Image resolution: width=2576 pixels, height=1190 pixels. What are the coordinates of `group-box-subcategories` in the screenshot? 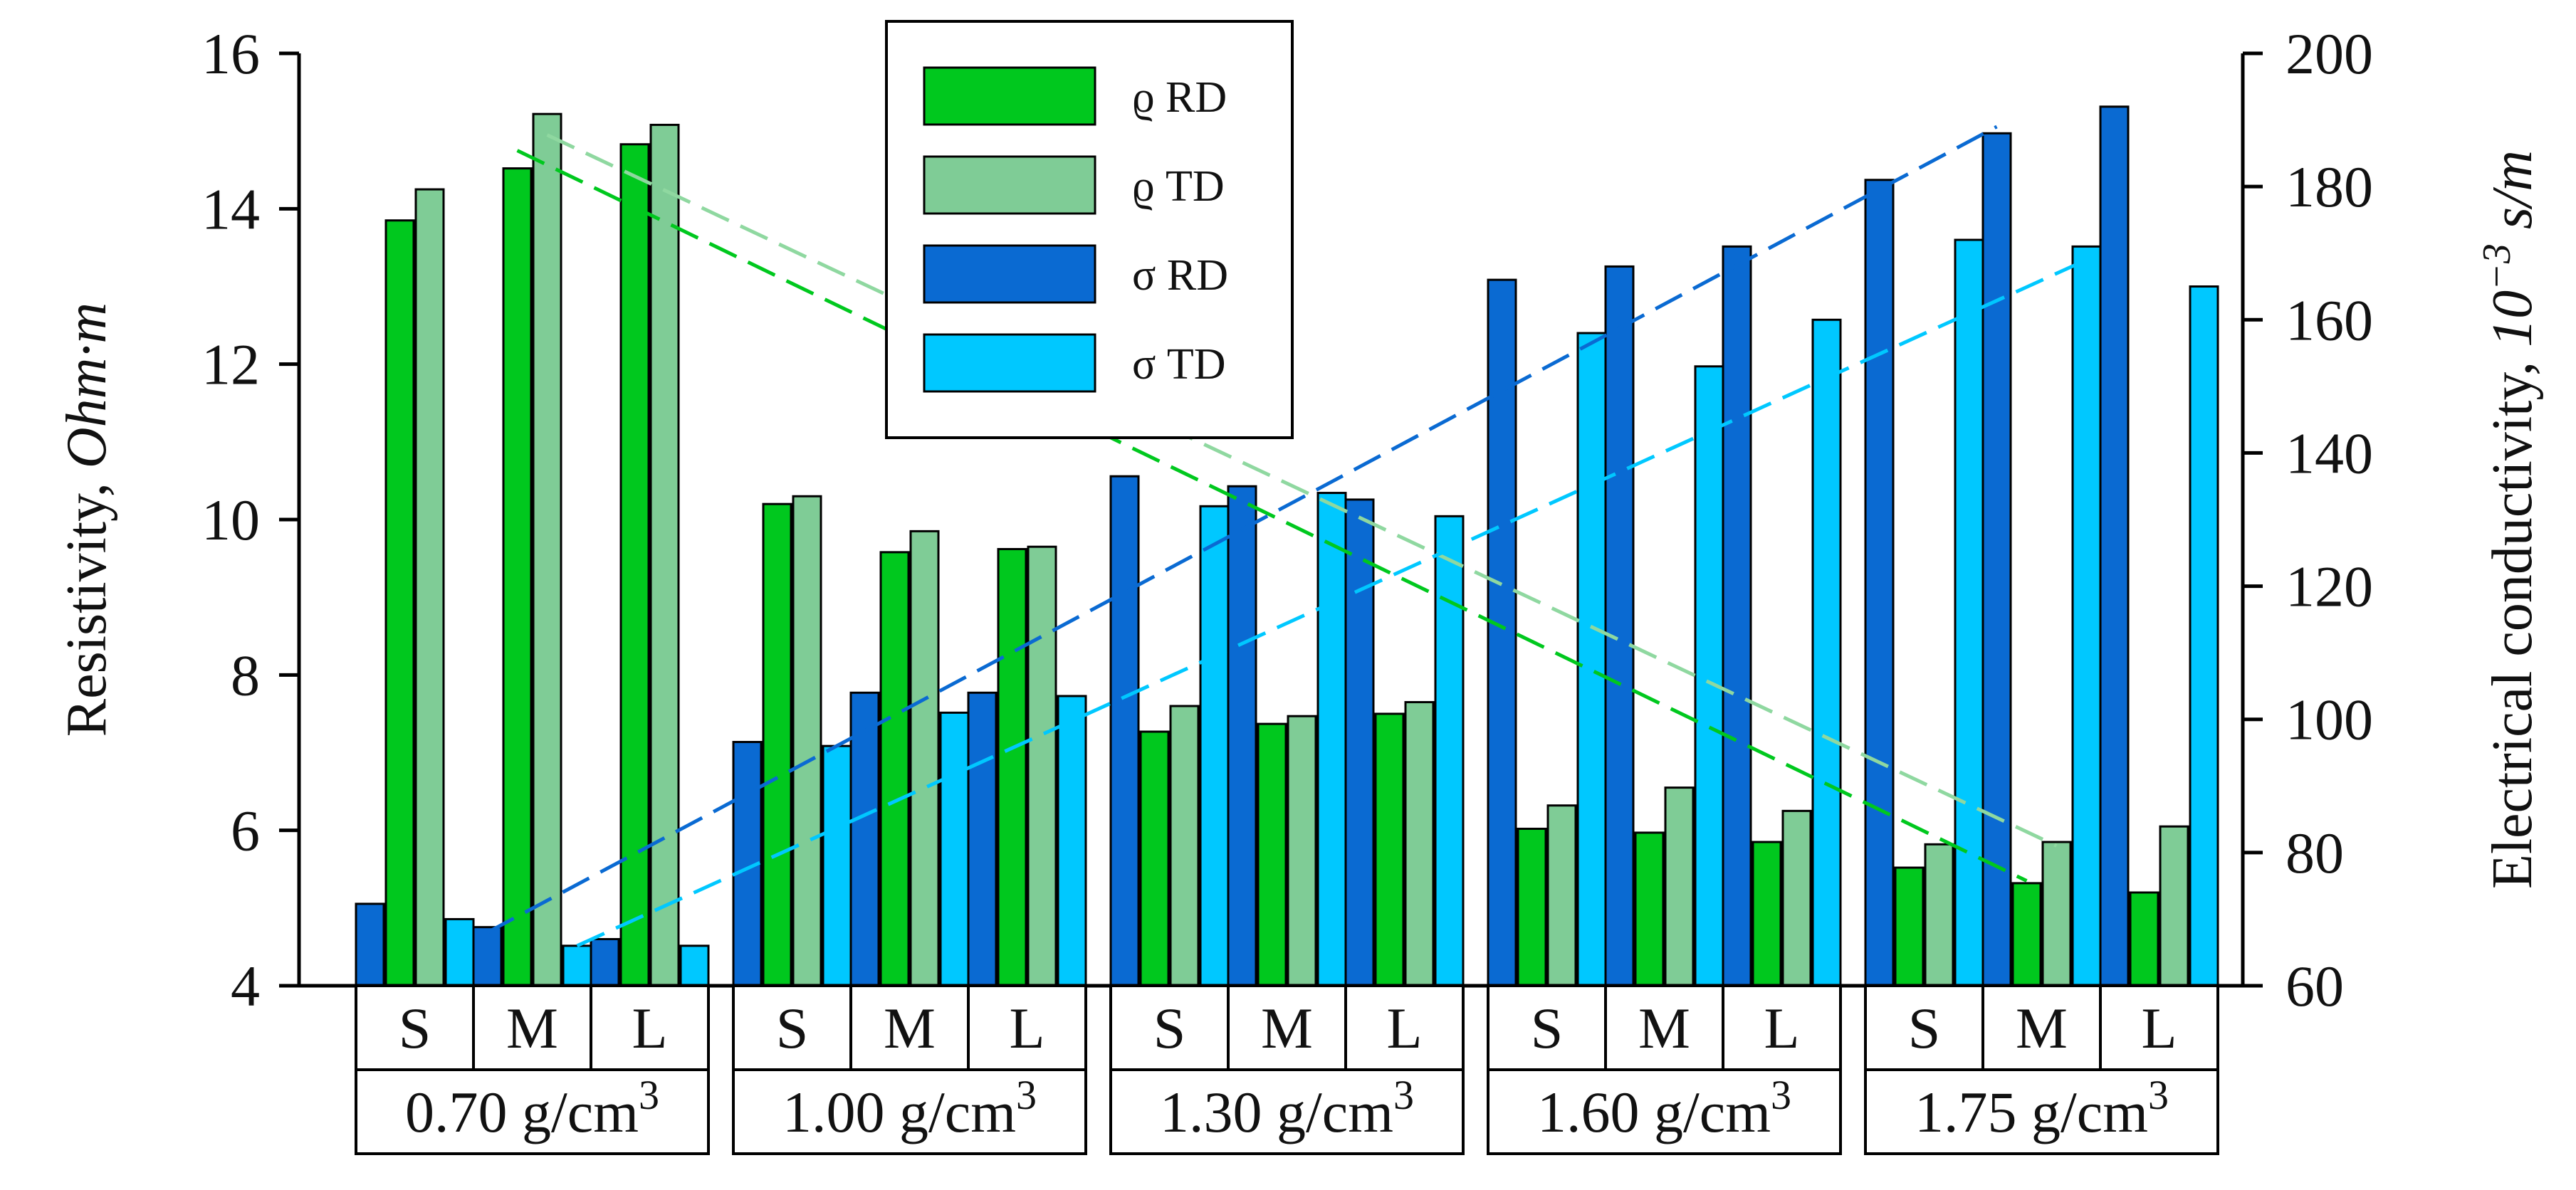 It's located at (1664, 1027).